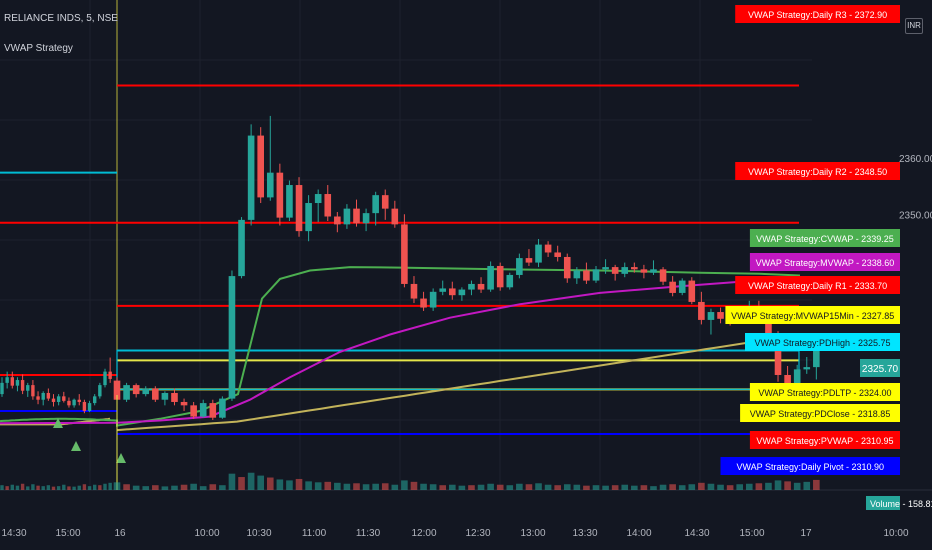  I want to click on level-label: VWAP Strategy:PDLTP - 2324.00, so click(824, 392).